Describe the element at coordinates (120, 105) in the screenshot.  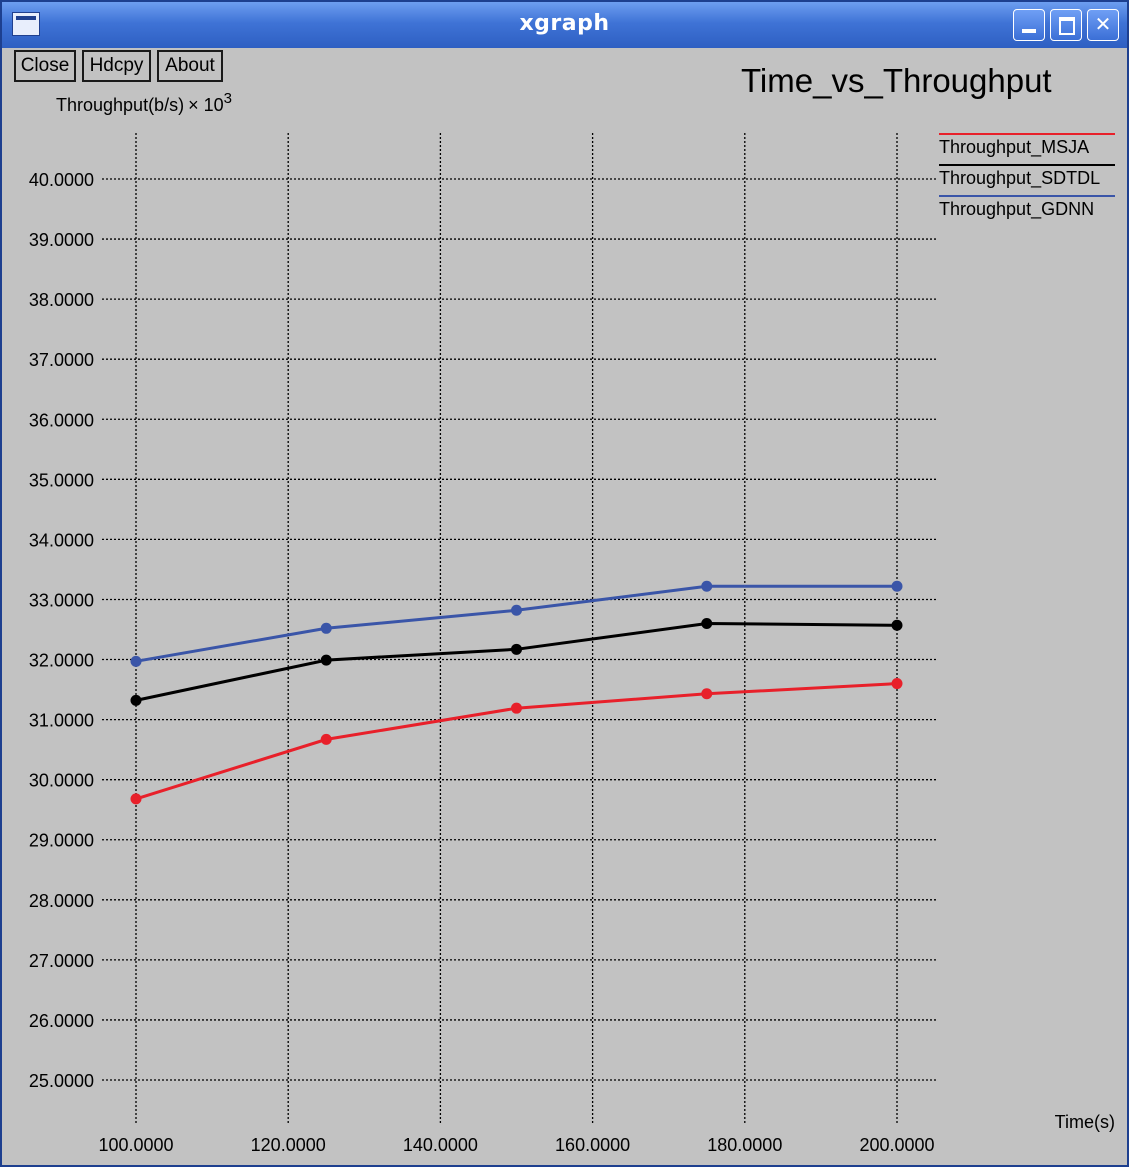
I see `y-axis-label-text: Throughput(b/s)` at that location.